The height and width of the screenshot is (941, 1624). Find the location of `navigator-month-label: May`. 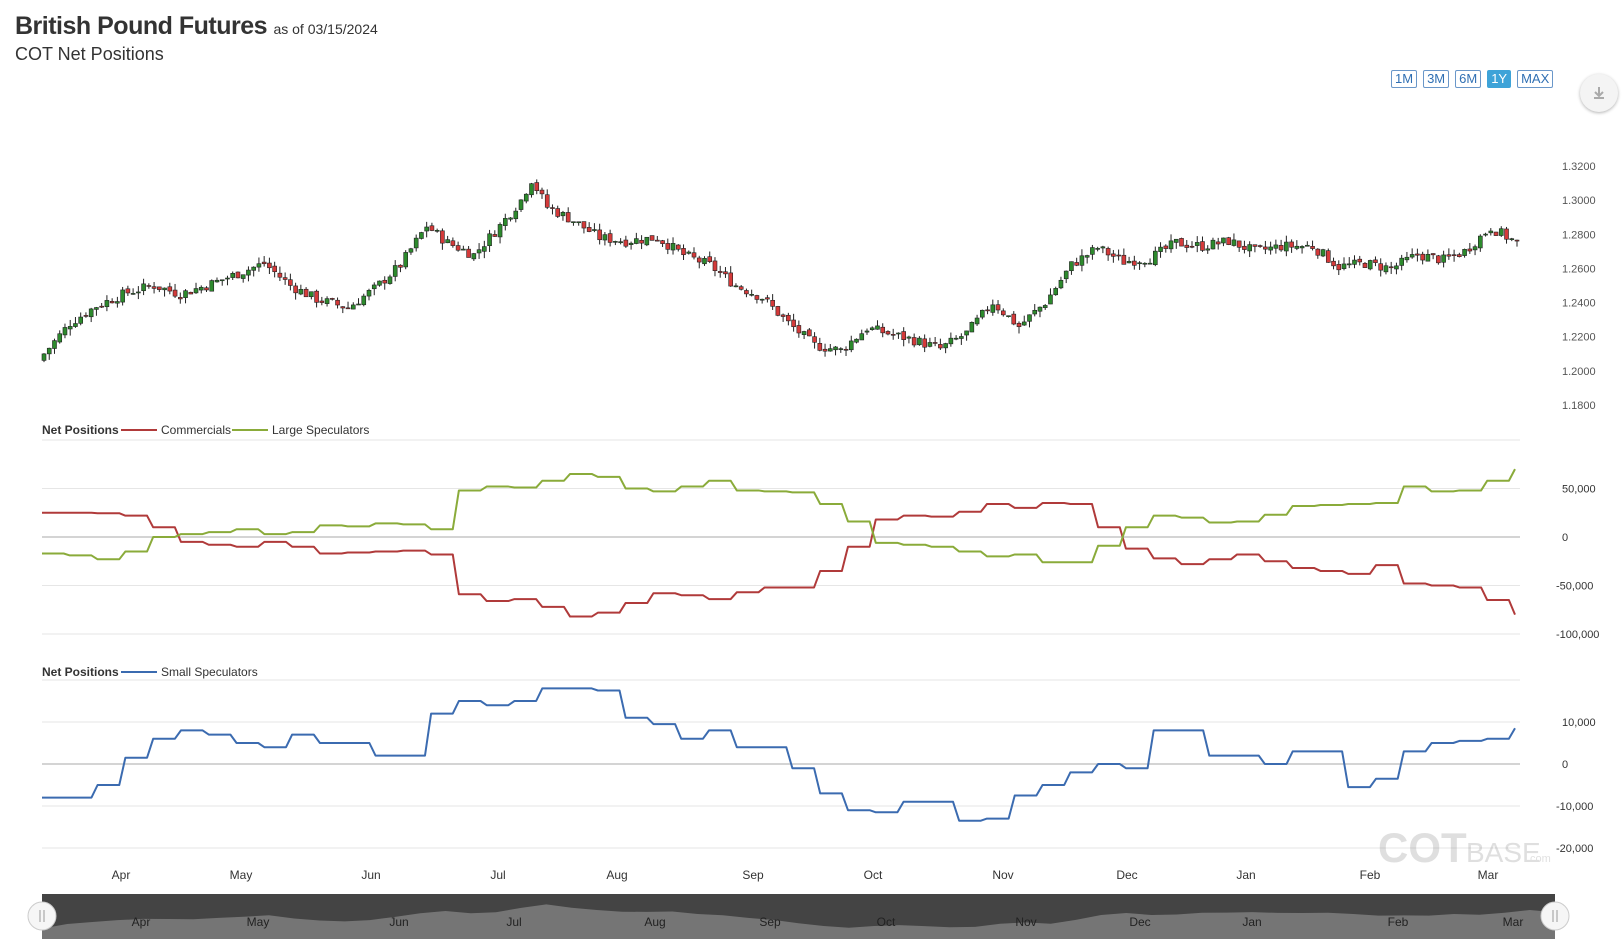

navigator-month-label: May is located at coordinates (258, 922).